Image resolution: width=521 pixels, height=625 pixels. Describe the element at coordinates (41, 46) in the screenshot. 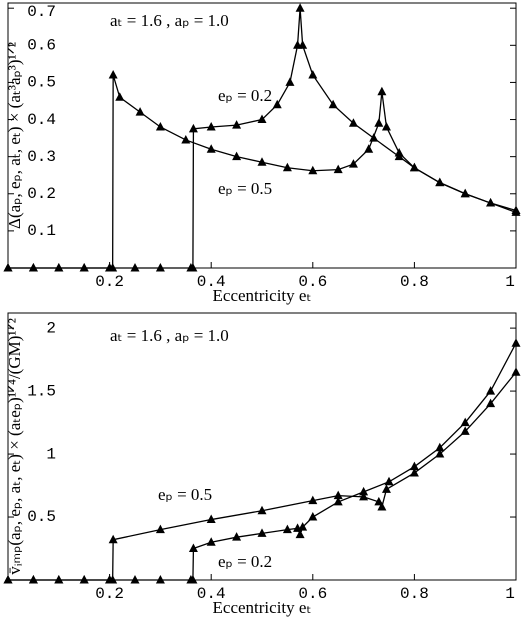

I see `y-tick-label: 0.6` at that location.